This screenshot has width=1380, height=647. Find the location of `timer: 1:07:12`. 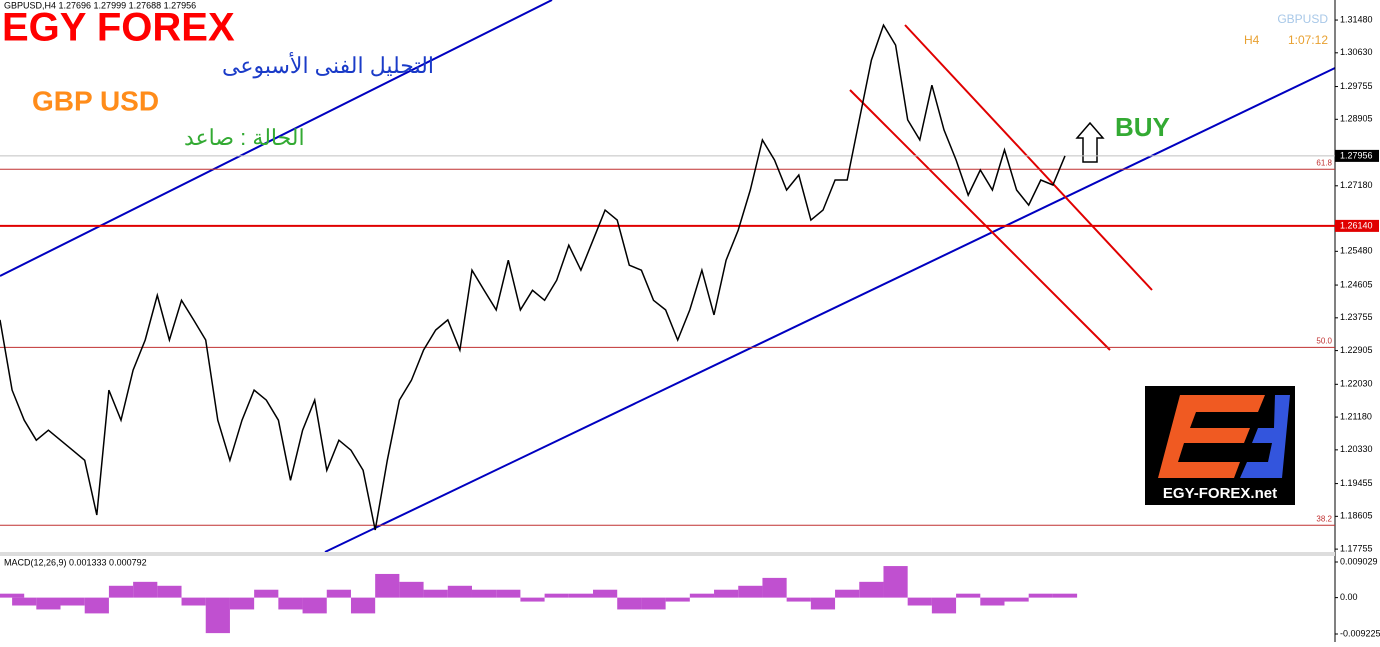

timer: 1:07:12 is located at coordinates (1308, 40).